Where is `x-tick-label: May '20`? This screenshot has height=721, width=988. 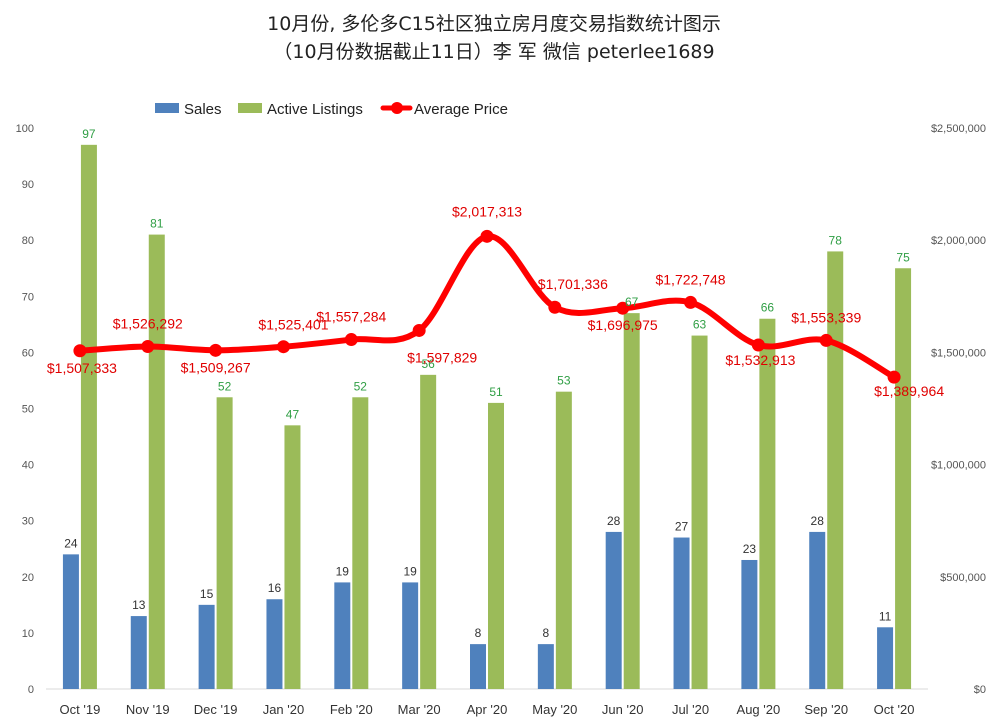
x-tick-label: May '20 is located at coordinates (554, 709).